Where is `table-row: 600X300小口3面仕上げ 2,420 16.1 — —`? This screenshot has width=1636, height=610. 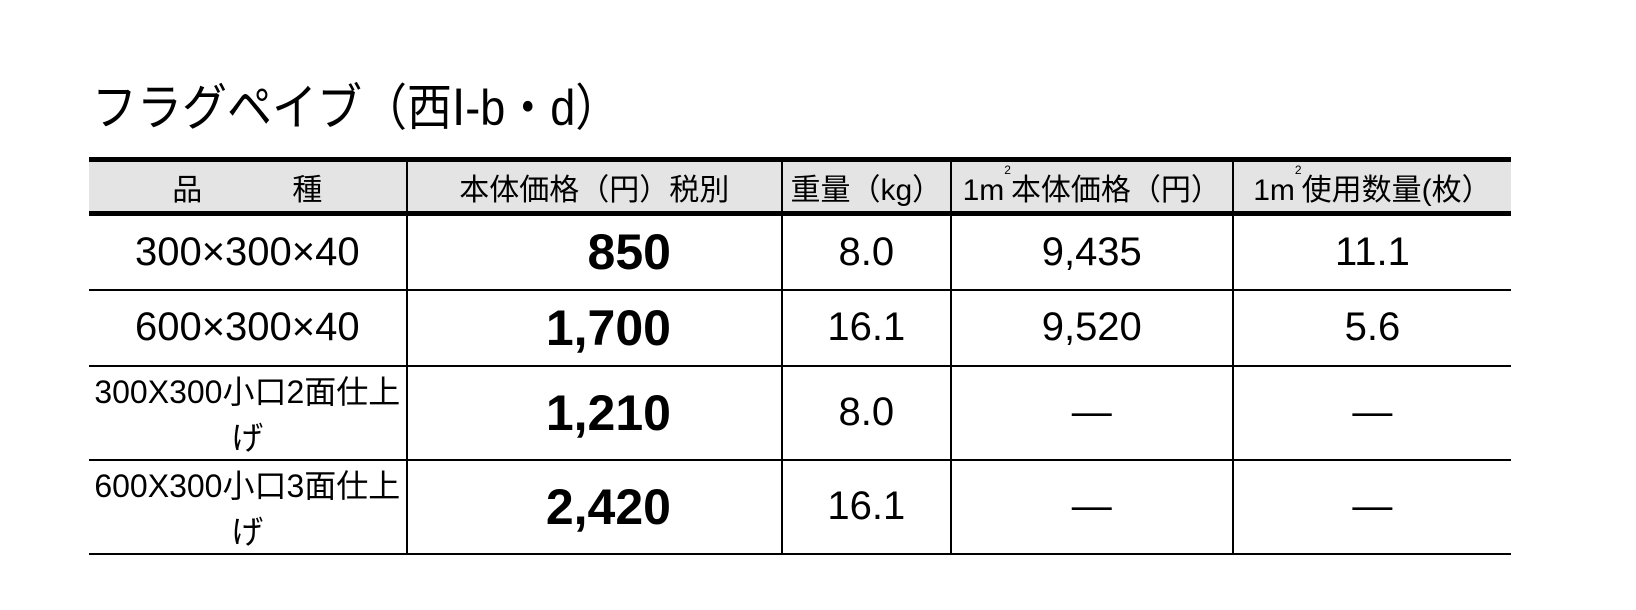
table-row: 600X300小口3面仕上げ 2,420 16.1 — — is located at coordinates (800, 507).